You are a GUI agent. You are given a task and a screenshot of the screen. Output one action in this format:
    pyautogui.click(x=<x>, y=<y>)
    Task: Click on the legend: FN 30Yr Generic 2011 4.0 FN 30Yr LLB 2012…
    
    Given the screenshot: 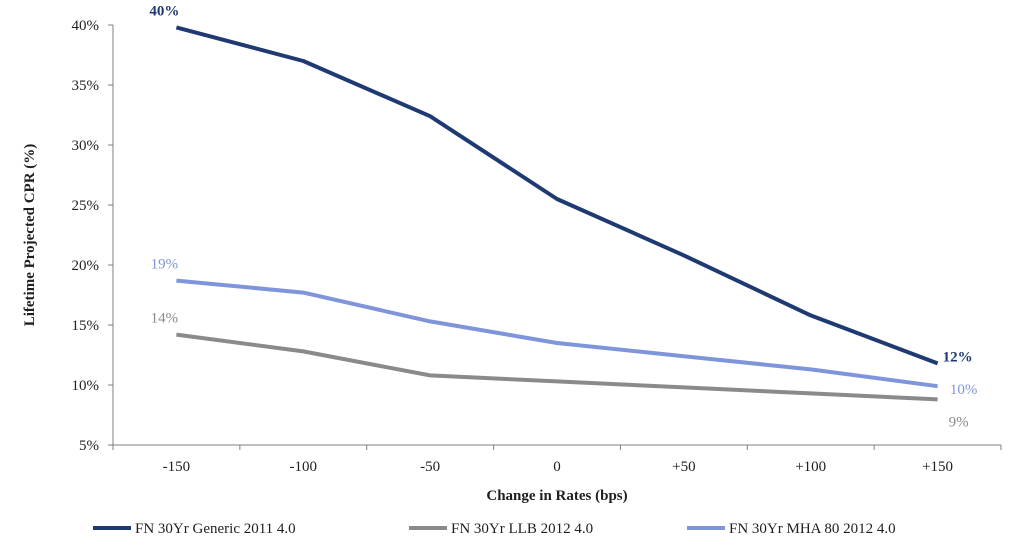 What is the action you would take?
    pyautogui.click(x=494, y=529)
    